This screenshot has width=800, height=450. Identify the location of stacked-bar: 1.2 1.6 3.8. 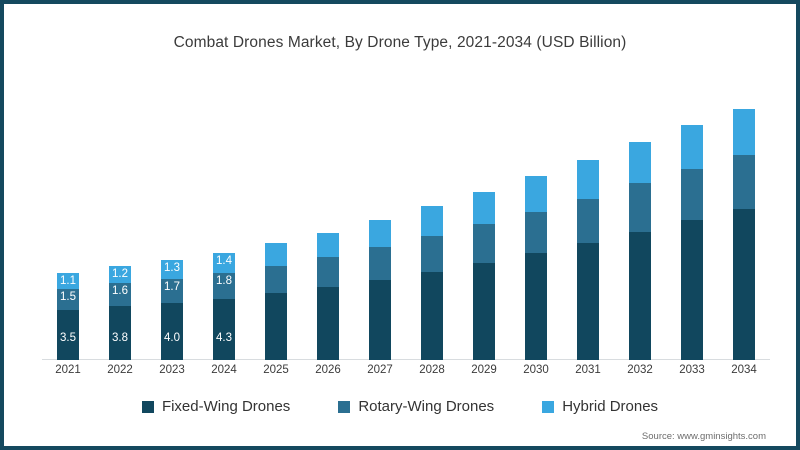
(120, 312).